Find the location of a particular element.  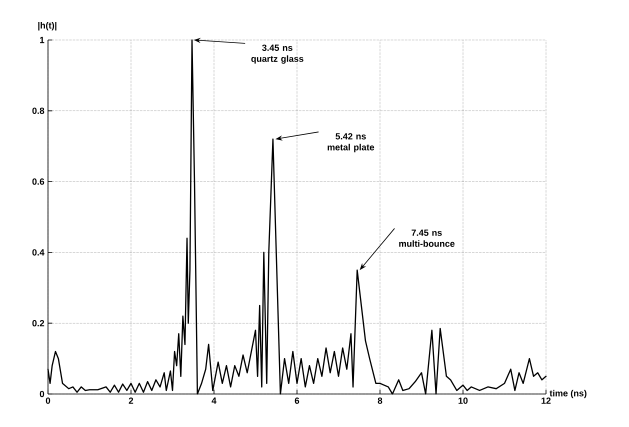

x-tick-label: 8 is located at coordinates (380, 401).